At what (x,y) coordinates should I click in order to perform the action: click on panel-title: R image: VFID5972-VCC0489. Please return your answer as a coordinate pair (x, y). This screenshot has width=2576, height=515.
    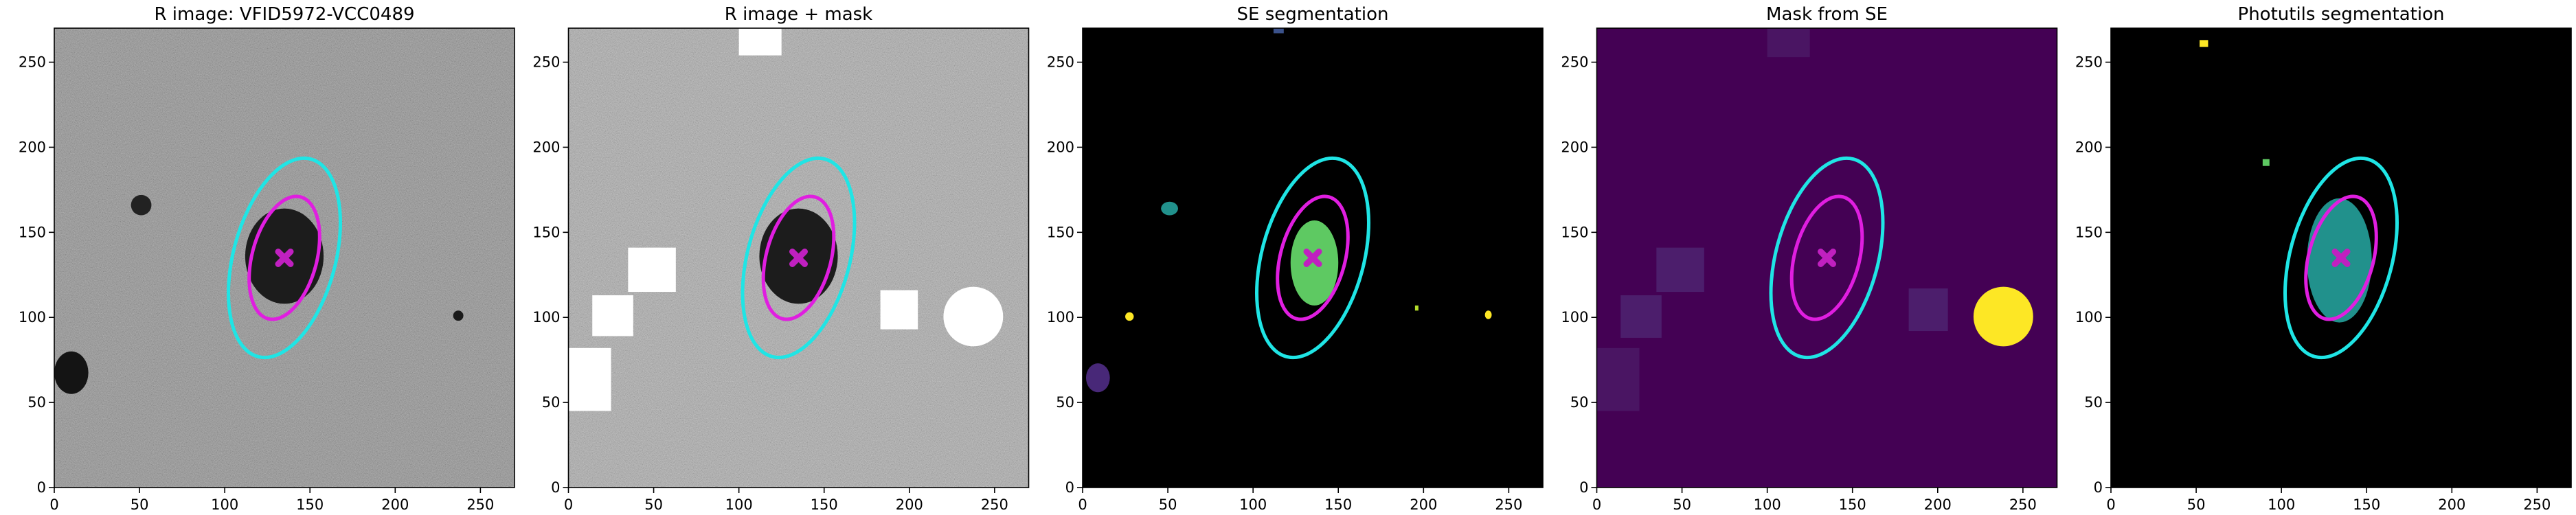
    Looking at the image, I should click on (284, 14).